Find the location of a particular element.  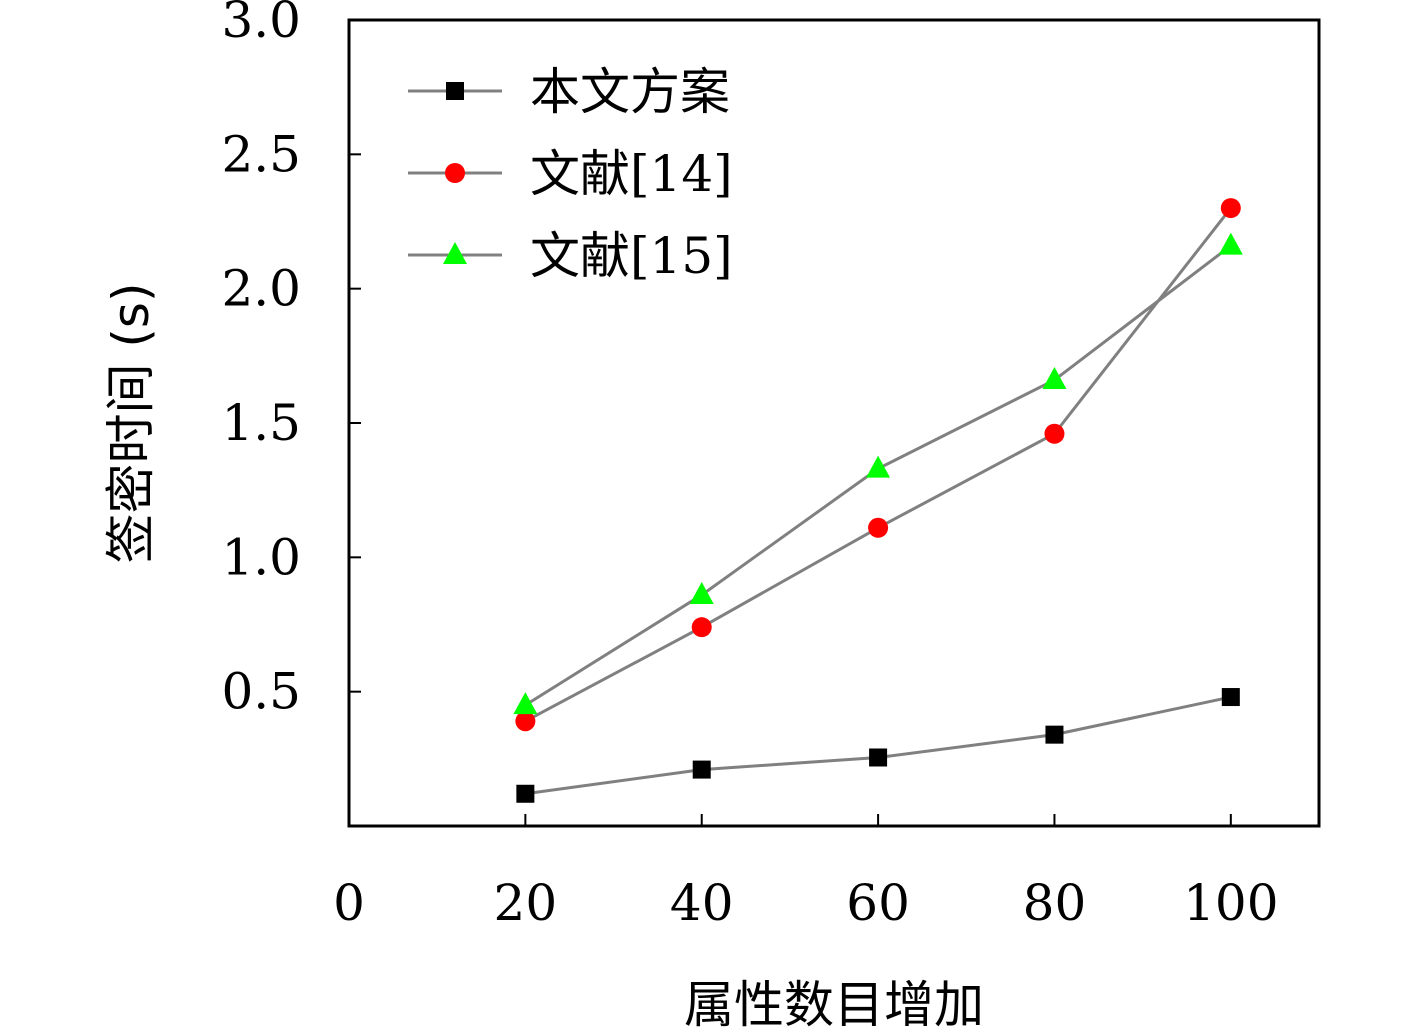

legend-label: 文献[15] is located at coordinates (631, 256).